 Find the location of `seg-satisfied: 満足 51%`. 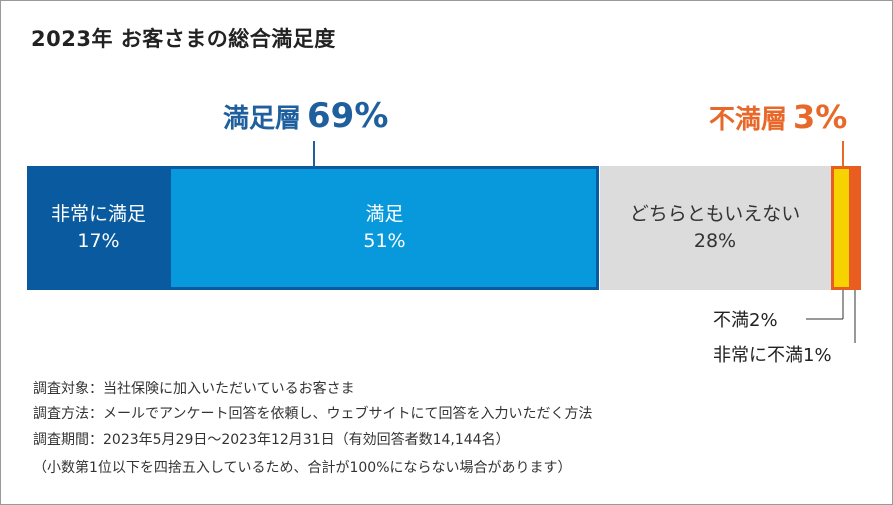

seg-satisfied: 満足 51% is located at coordinates (384, 228).